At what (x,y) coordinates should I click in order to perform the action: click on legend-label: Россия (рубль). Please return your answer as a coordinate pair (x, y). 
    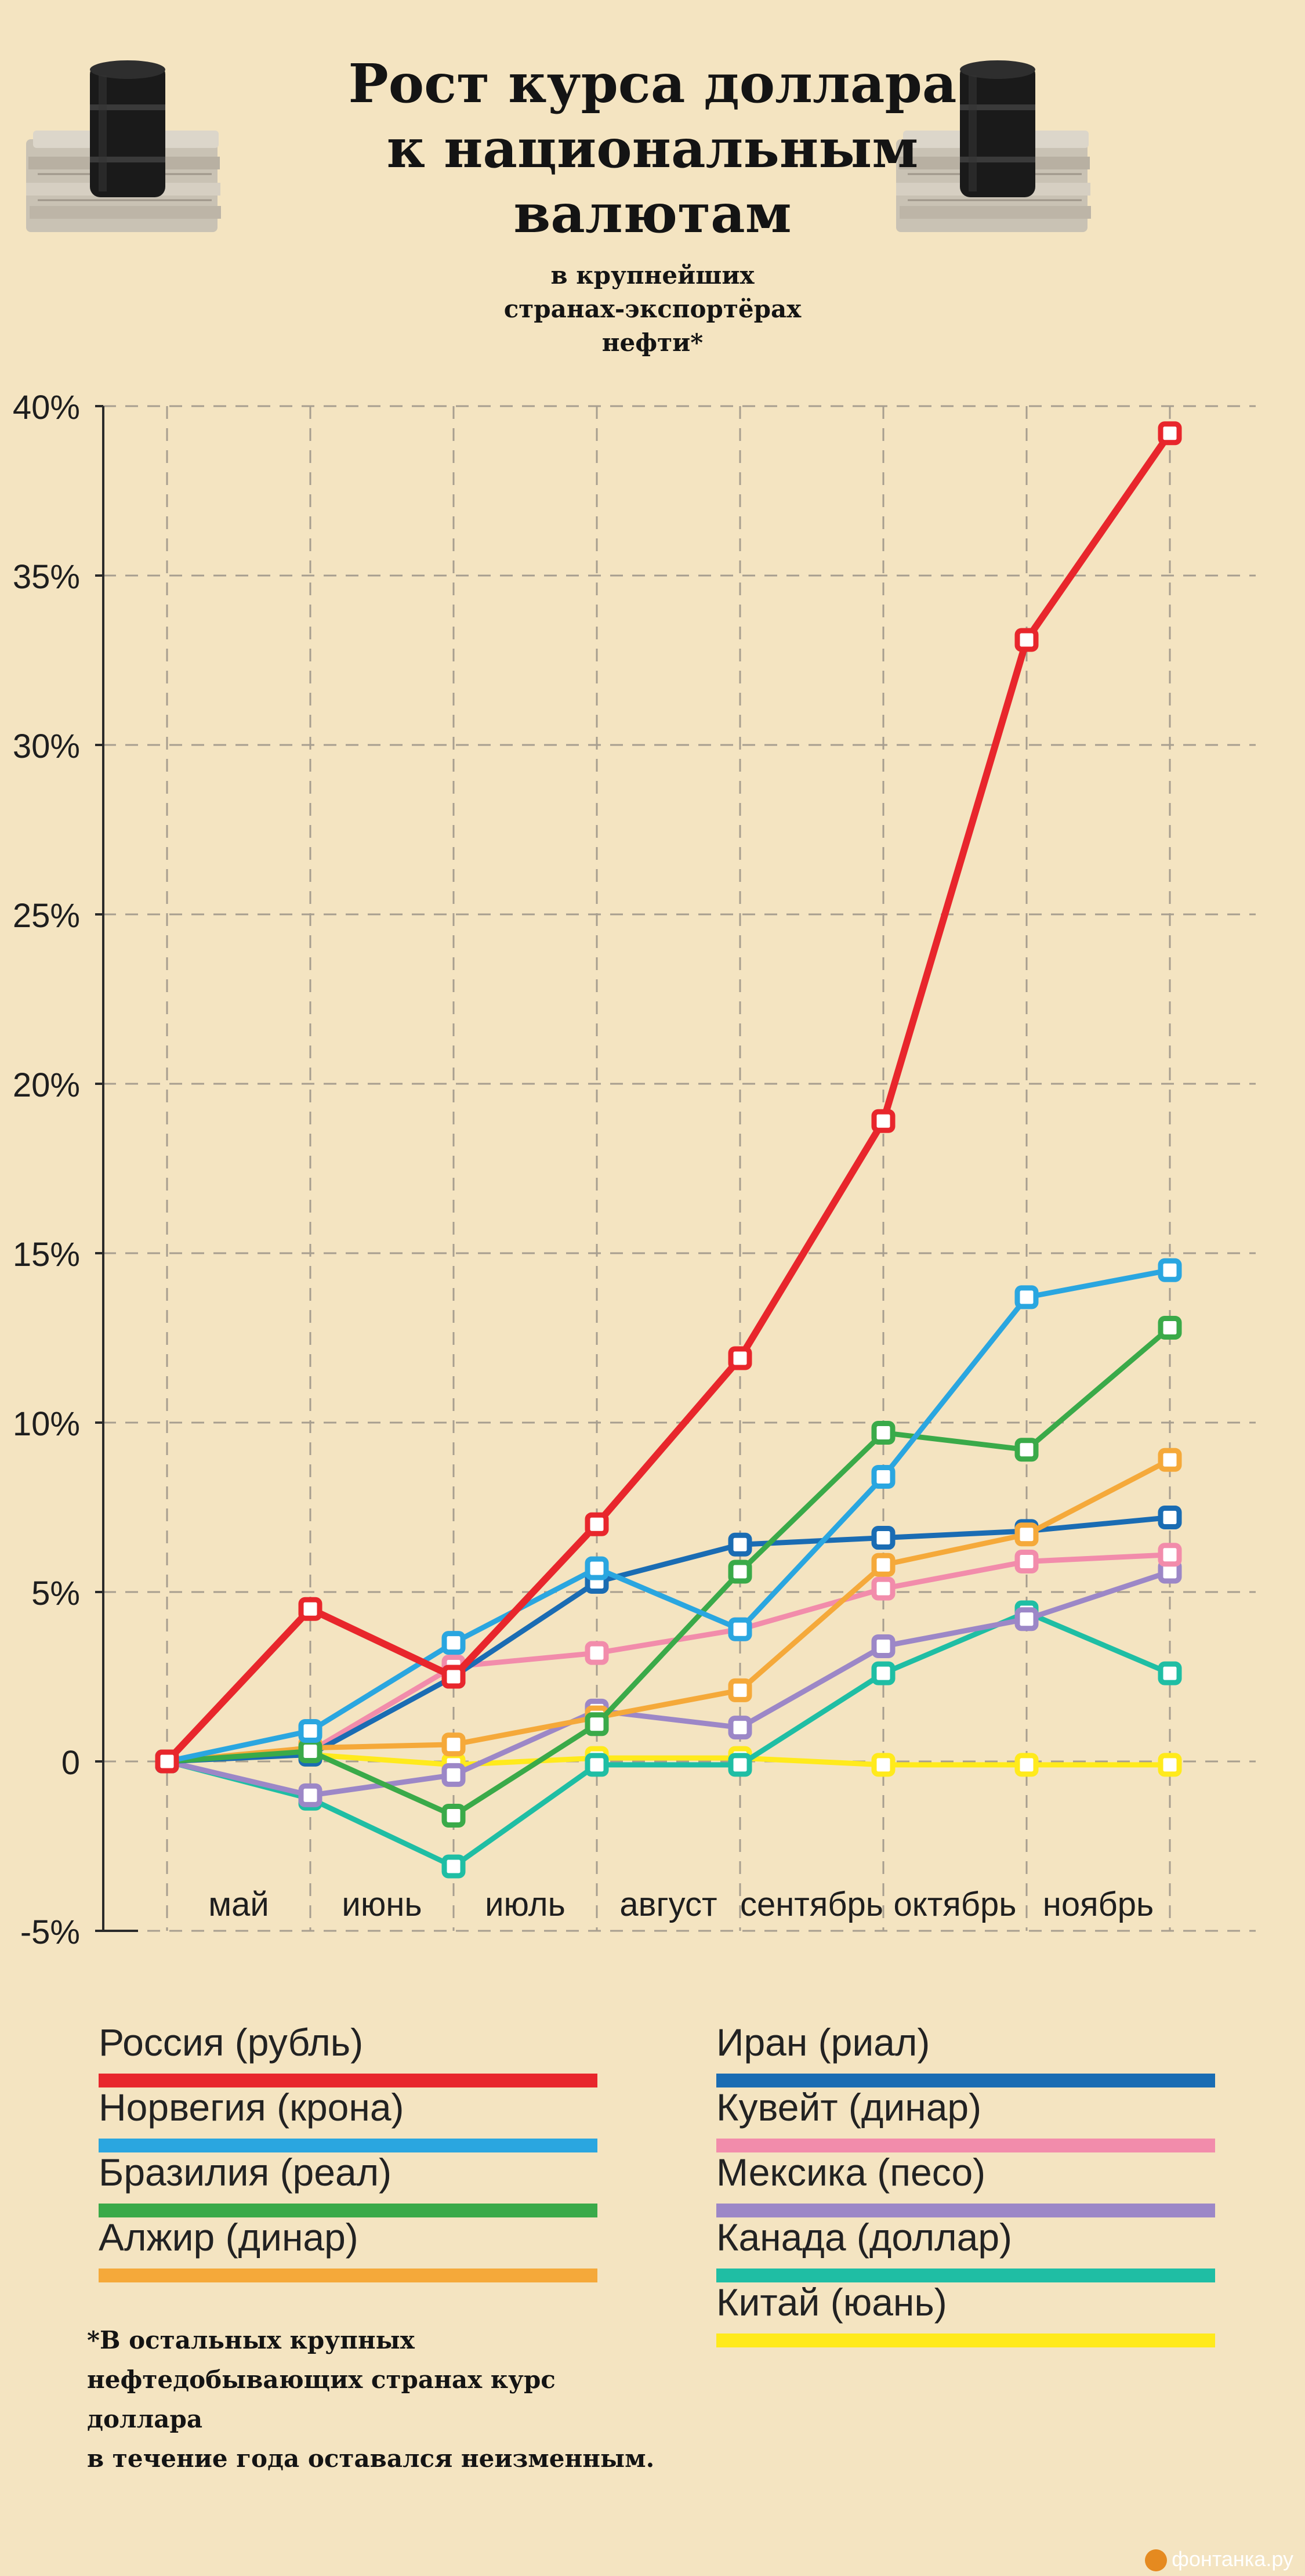
    Looking at the image, I should click on (231, 2042).